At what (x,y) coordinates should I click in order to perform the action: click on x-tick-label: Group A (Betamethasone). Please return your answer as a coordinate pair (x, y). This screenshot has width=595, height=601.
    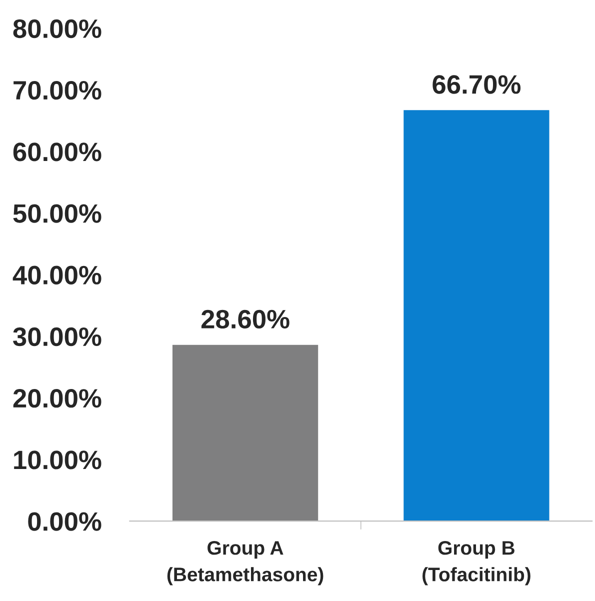
    Looking at the image, I should click on (245, 563).